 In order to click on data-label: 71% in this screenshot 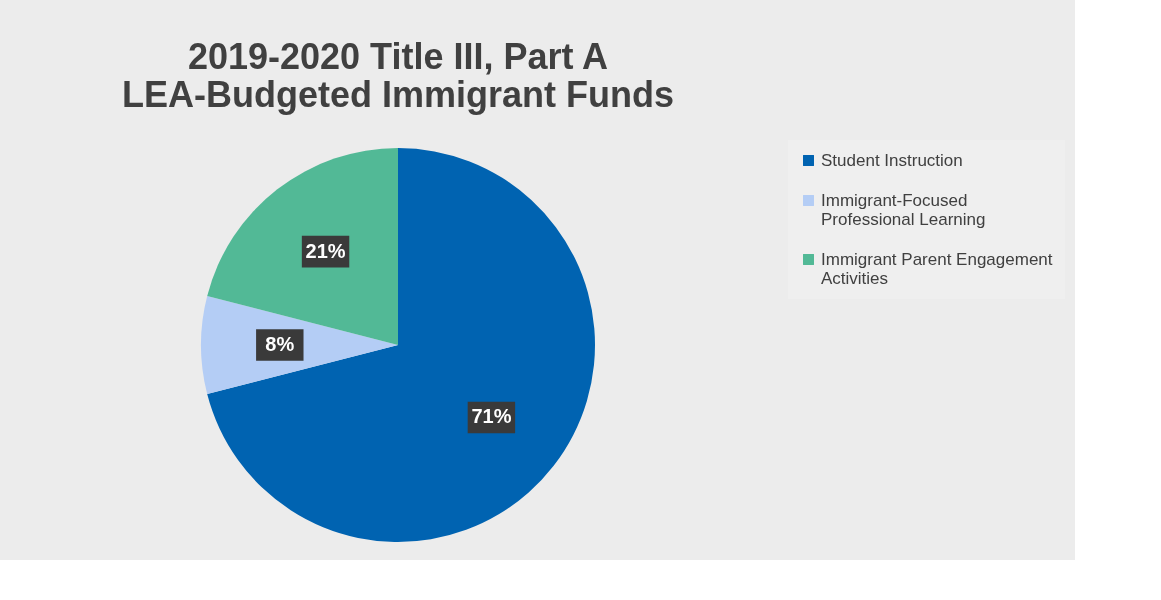, I will do `click(491, 416)`.